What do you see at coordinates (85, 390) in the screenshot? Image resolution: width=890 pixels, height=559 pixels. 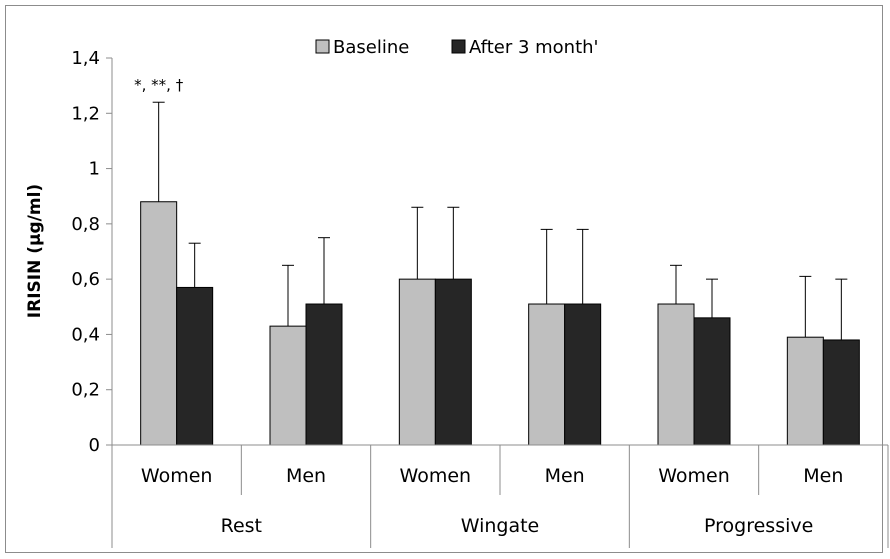 I see `y-tick-label: 0,2` at bounding box center [85, 390].